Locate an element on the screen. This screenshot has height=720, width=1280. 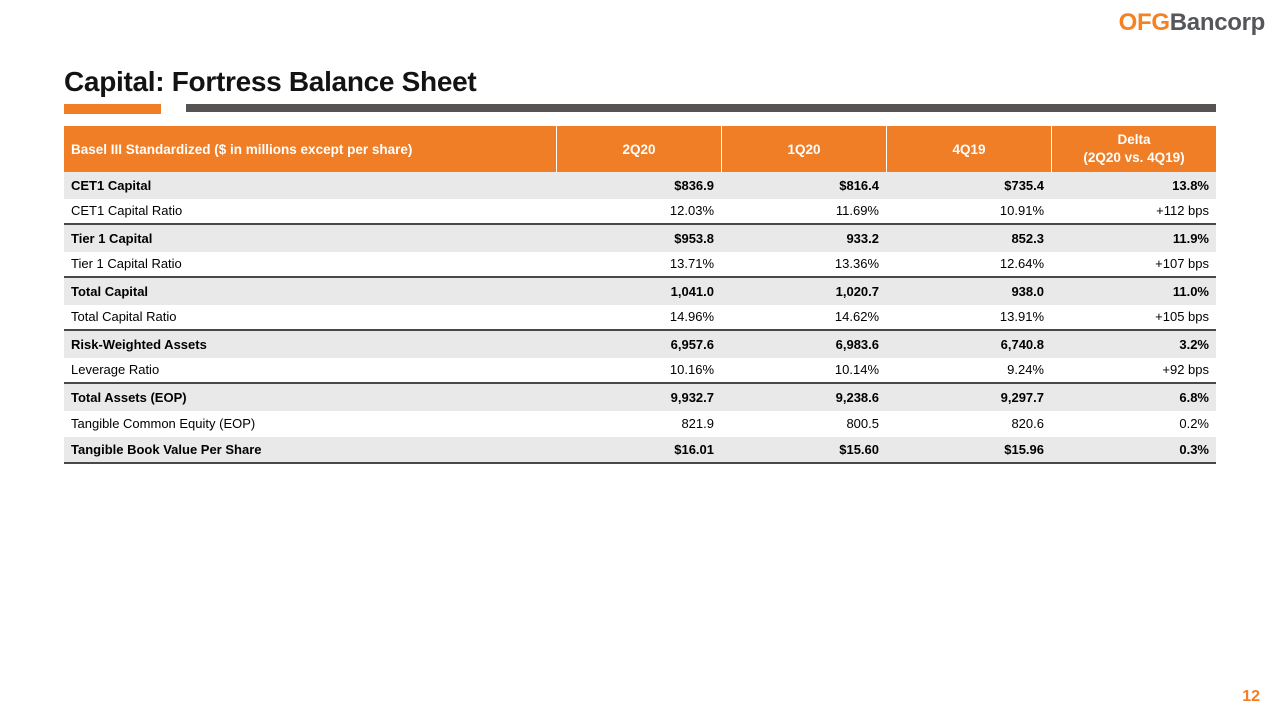
row-label: Tangible Common Equity (EOP) is located at coordinates (163, 424).